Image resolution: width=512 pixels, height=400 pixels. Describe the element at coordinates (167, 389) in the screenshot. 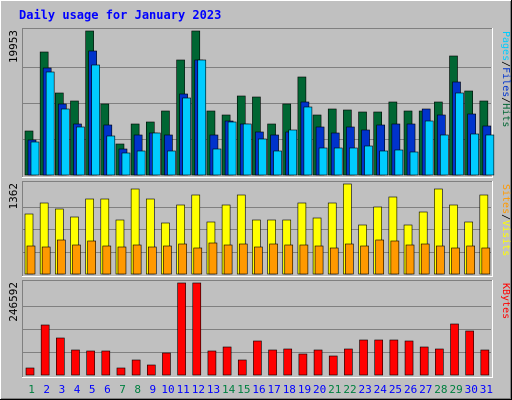

I see `day-label-10: 10` at that location.